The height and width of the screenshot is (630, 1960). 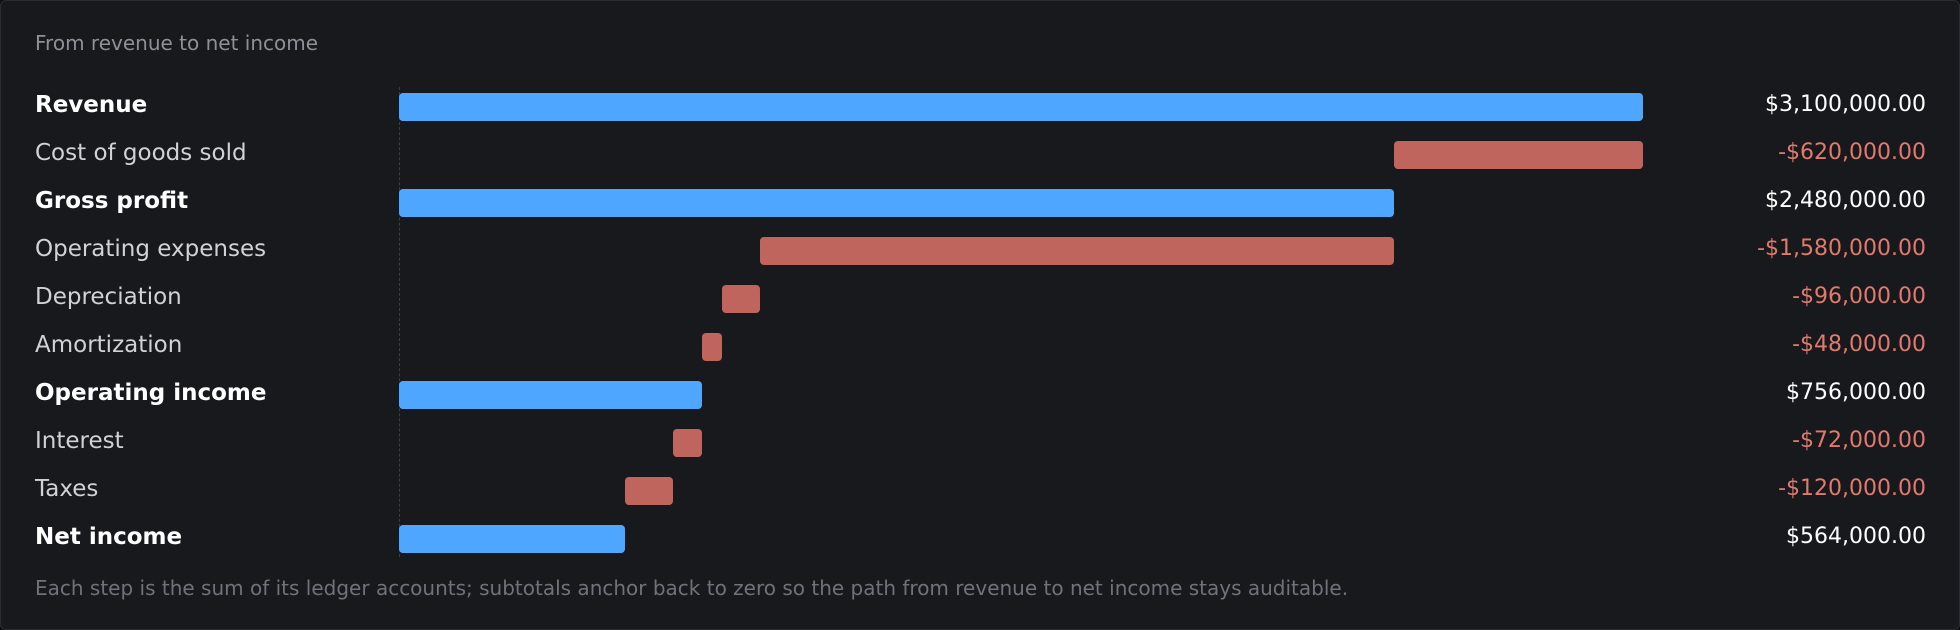 What do you see at coordinates (980, 537) in the screenshot?
I see `waterfall-row: Net income $564,000.00` at bounding box center [980, 537].